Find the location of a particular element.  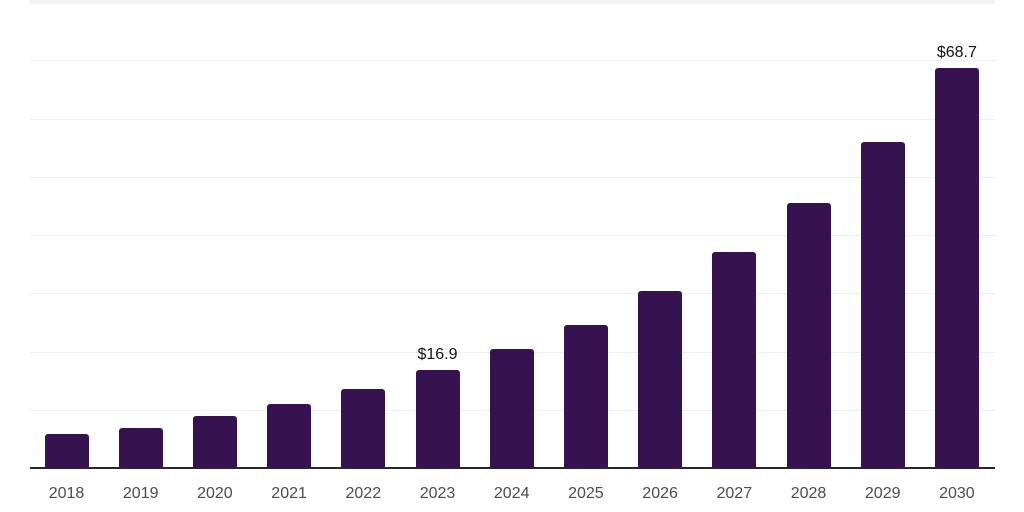

x-tick-label-2029: 2029 is located at coordinates (882, 493).